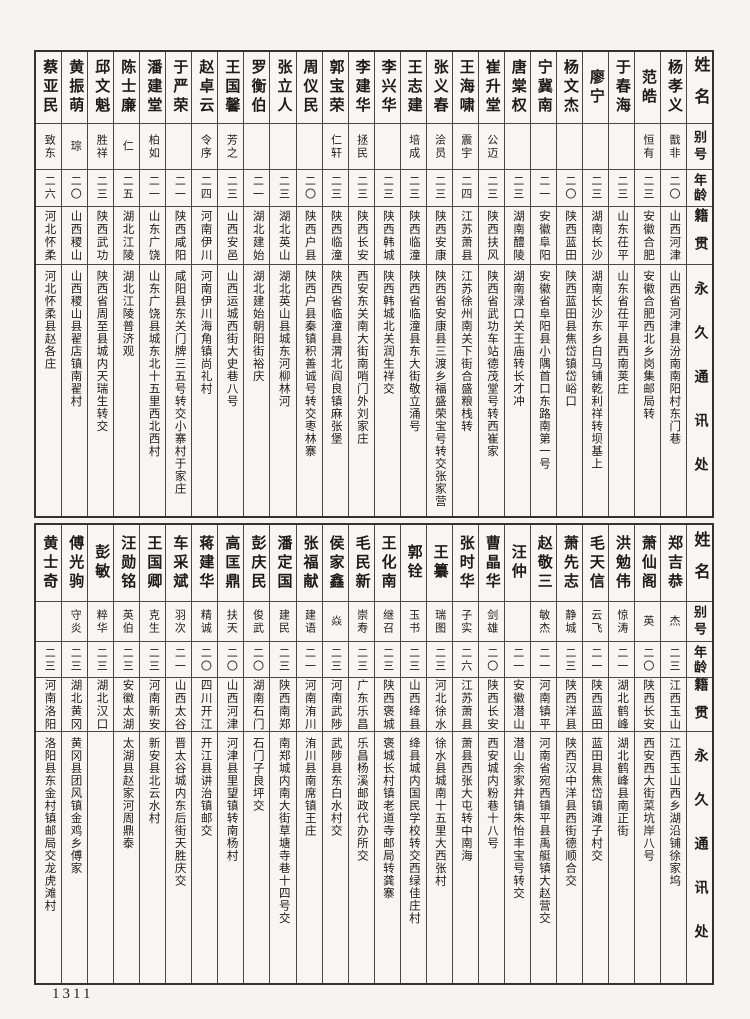 This screenshot has height=1019, width=750. What do you see at coordinates (674, 704) in the screenshot?
I see `entry-origin-text: 江西玉山` at bounding box center [674, 704].